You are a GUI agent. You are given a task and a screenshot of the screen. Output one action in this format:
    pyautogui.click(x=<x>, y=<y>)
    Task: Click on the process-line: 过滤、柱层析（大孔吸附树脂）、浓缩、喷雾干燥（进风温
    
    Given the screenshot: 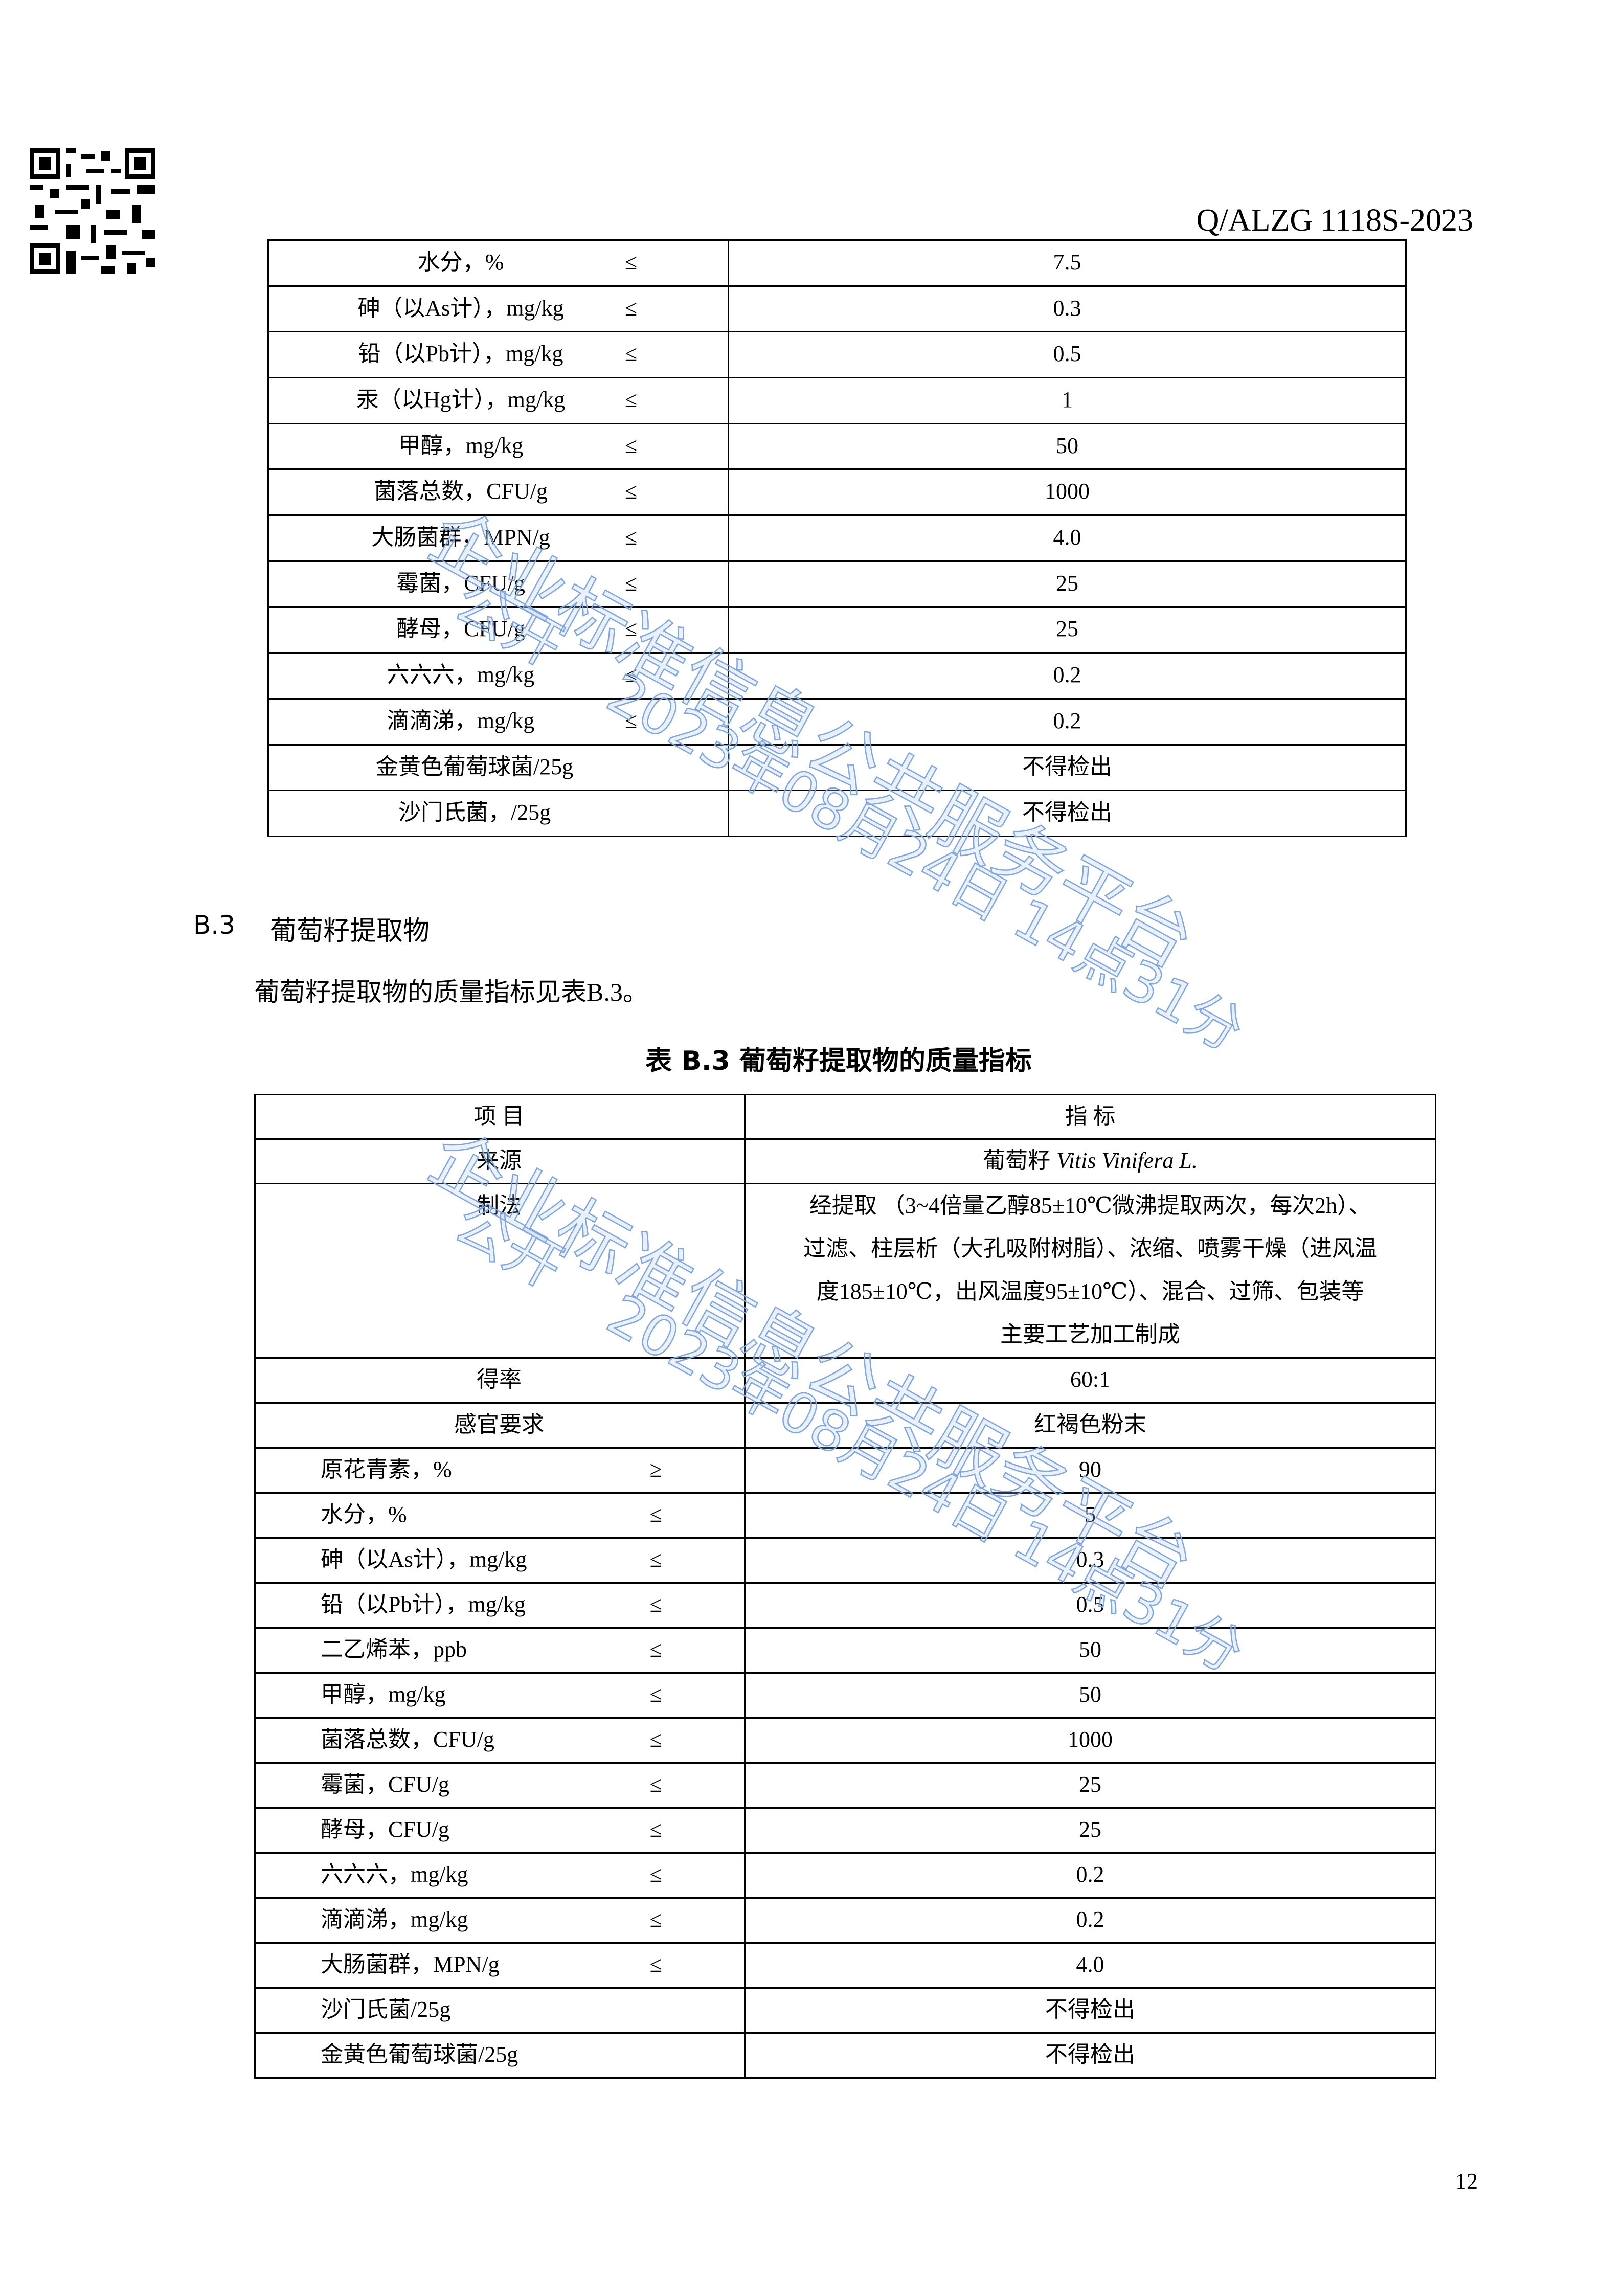 What is the action you would take?
    pyautogui.click(x=1090, y=1248)
    